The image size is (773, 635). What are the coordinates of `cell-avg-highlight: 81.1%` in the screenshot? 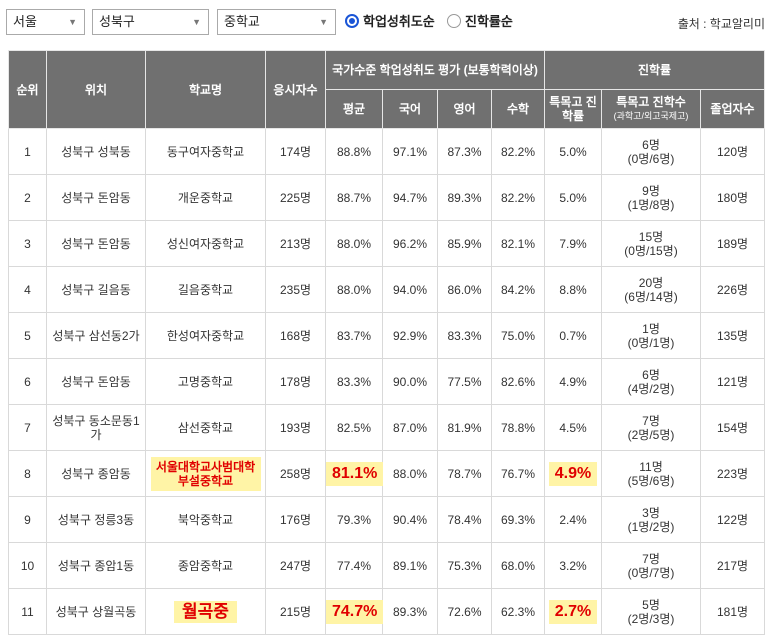 It's located at (355, 473).